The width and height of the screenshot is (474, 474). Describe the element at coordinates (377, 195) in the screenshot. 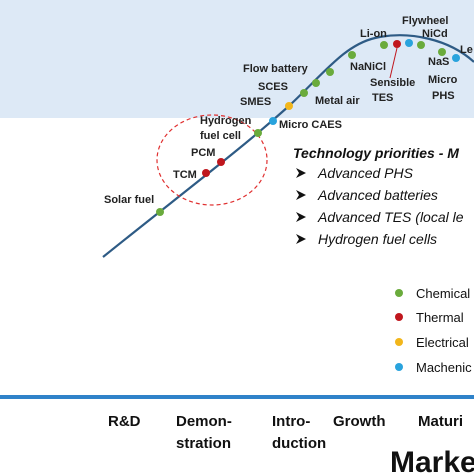

I see `priority-item: Advanced batteries` at that location.